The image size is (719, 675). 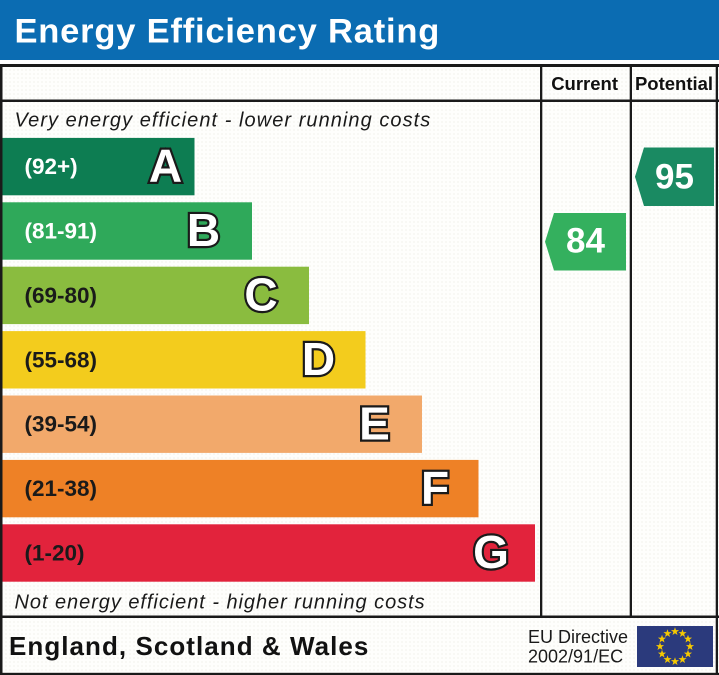 I want to click on svg-text: EU Directive, so click(x=578, y=637).